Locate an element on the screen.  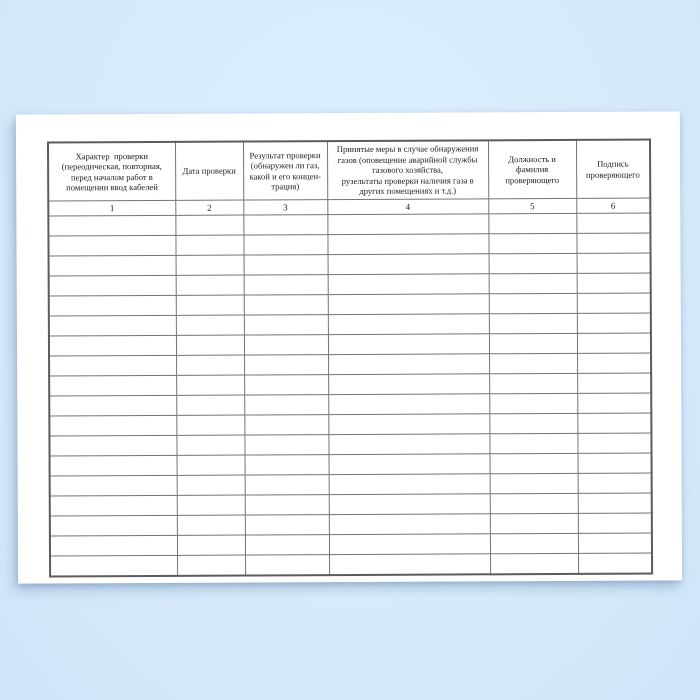
column-number: 3 is located at coordinates (285, 207).